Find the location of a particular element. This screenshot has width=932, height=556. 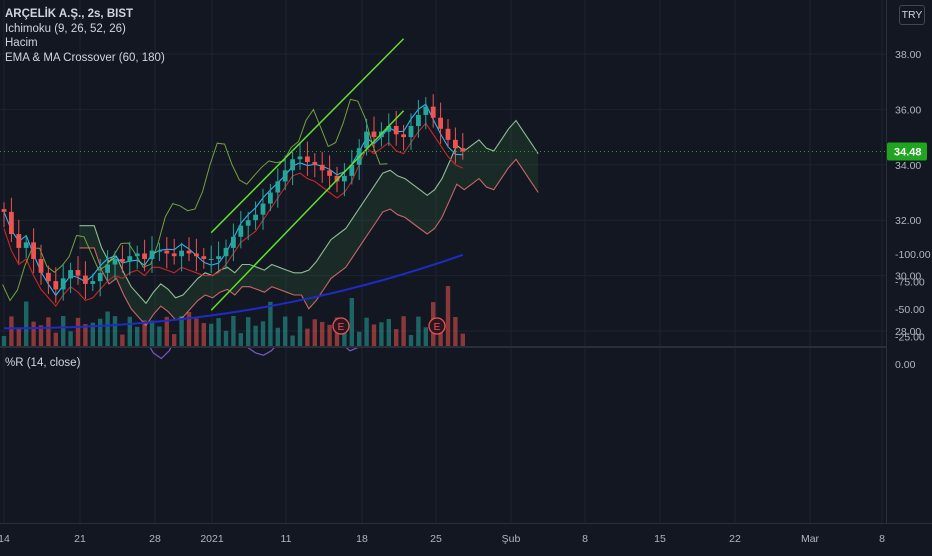

last-price-label: 34.48 is located at coordinates (908, 153).